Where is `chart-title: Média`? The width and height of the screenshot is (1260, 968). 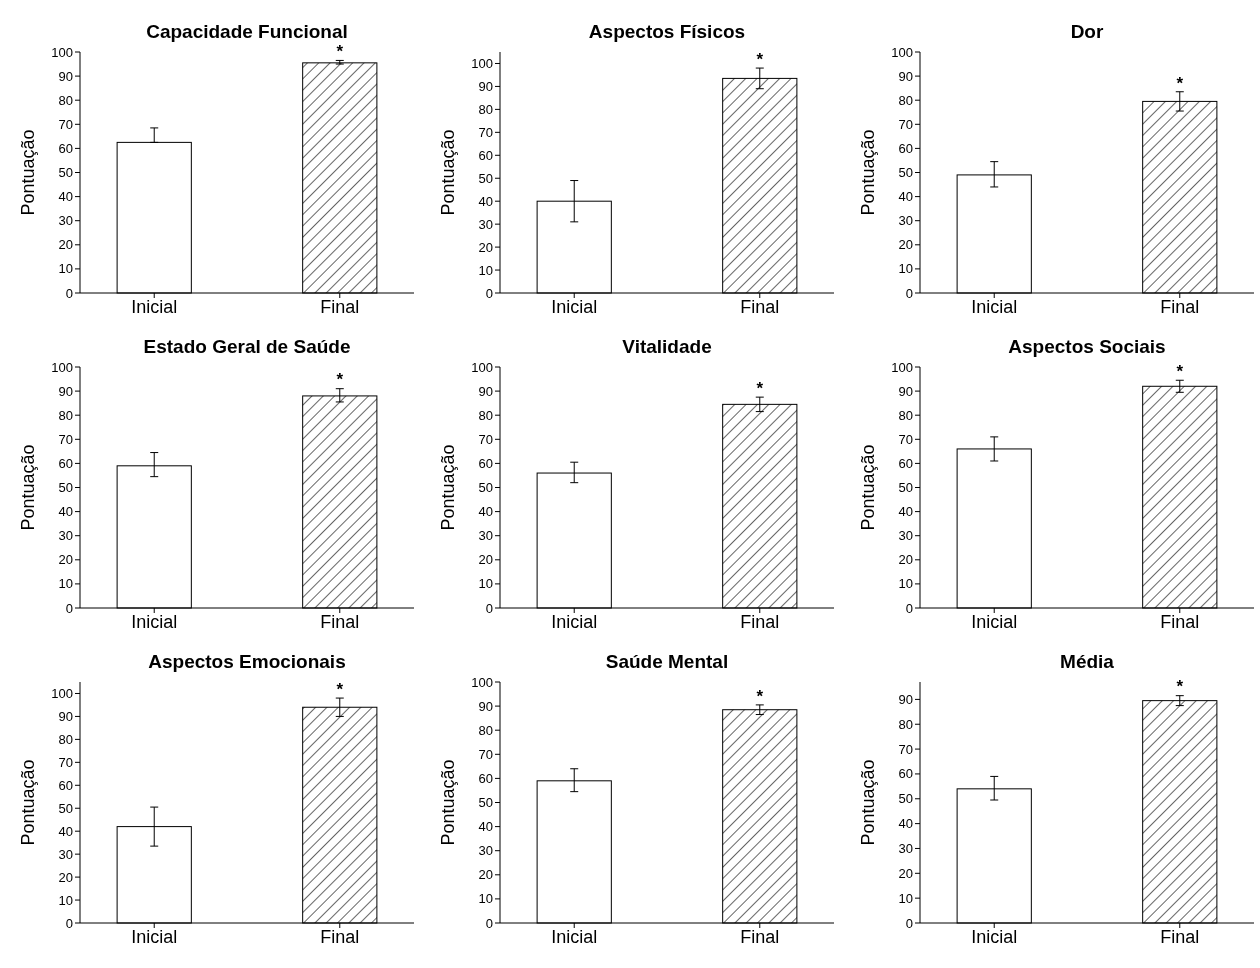
chart-title: Média is located at coordinates (1087, 661).